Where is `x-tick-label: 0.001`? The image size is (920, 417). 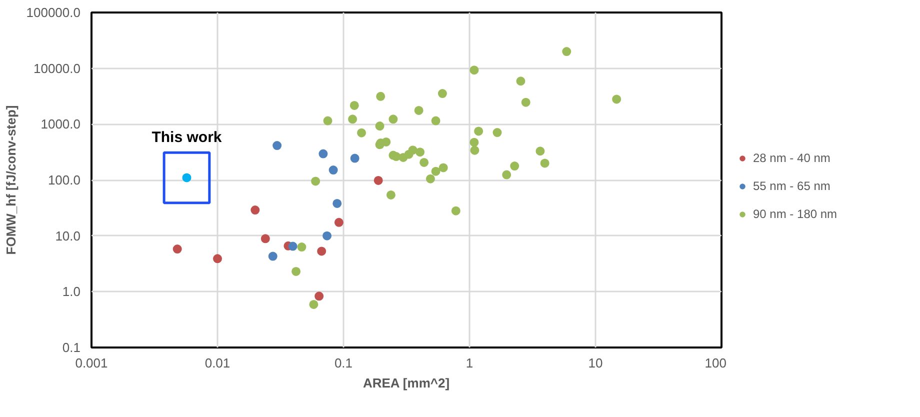
x-tick-label: 0.001 is located at coordinates (91, 363).